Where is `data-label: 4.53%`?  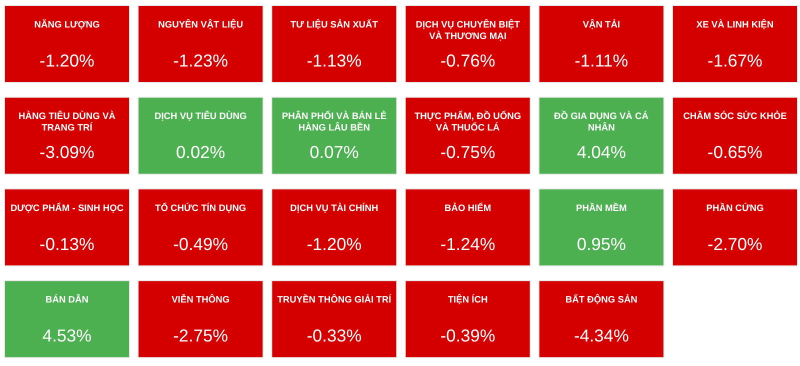
data-label: 4.53% is located at coordinates (67, 336).